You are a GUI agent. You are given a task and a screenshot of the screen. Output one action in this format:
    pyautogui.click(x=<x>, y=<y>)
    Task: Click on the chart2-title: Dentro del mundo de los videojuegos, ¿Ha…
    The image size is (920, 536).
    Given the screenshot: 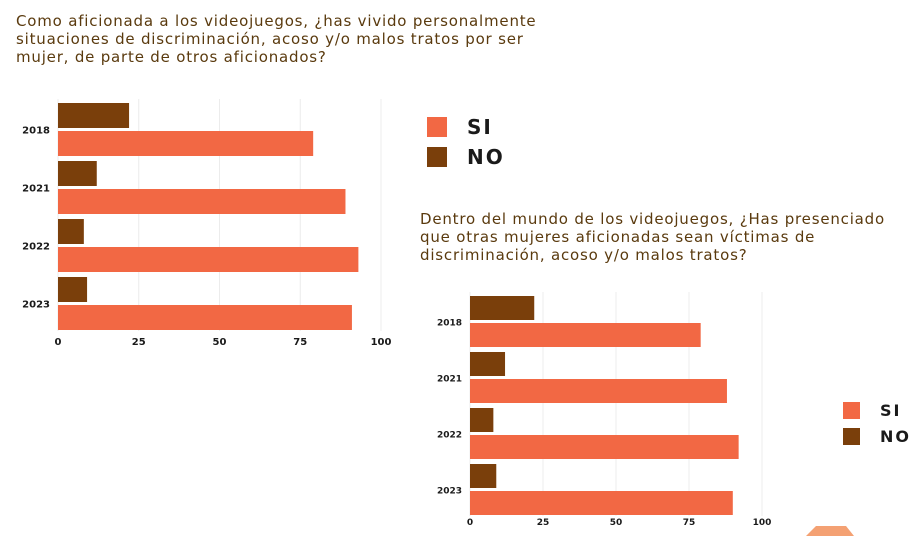 What is the action you would take?
    pyautogui.click(x=652, y=237)
    